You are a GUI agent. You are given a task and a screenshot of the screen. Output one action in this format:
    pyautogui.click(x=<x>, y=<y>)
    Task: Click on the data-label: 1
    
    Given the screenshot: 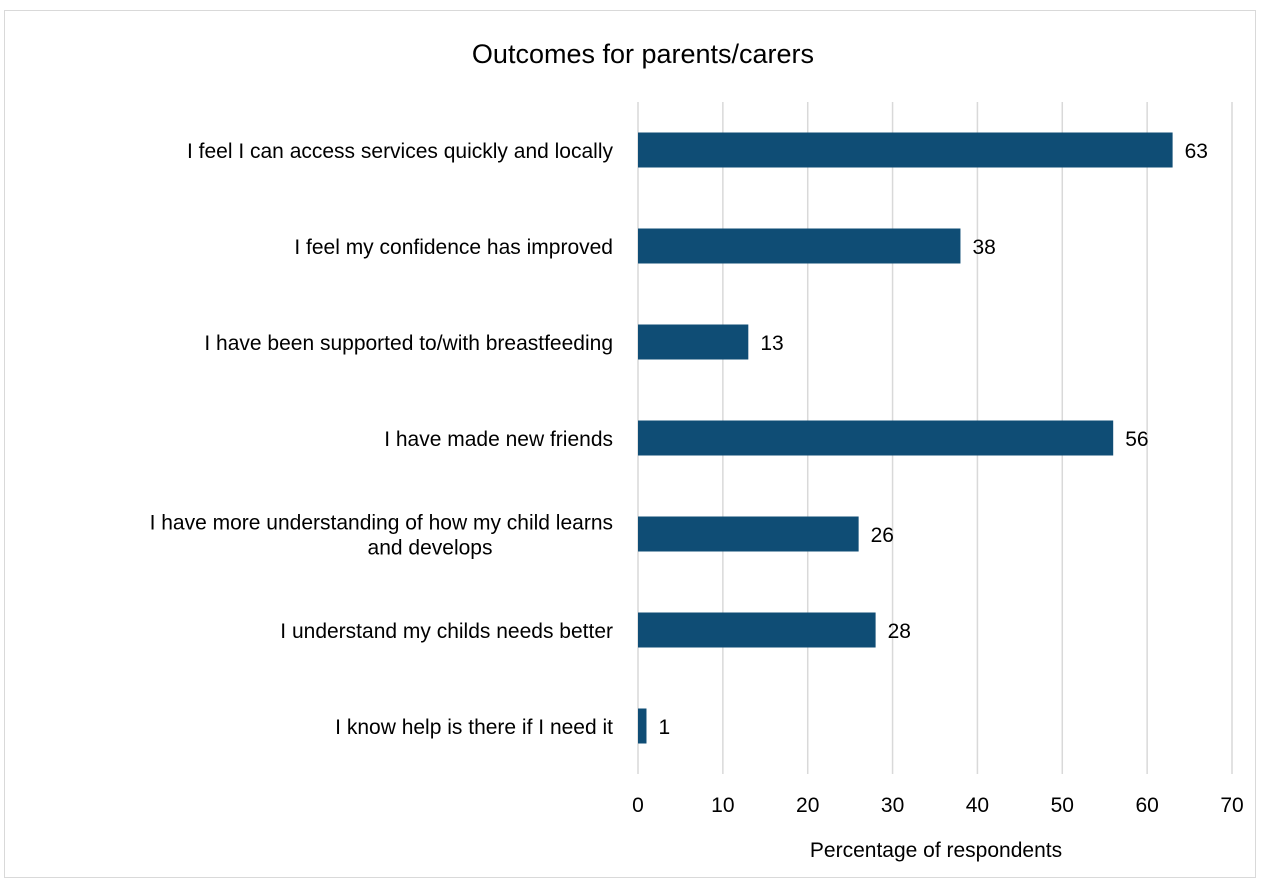 What is the action you would take?
    pyautogui.click(x=664, y=727)
    